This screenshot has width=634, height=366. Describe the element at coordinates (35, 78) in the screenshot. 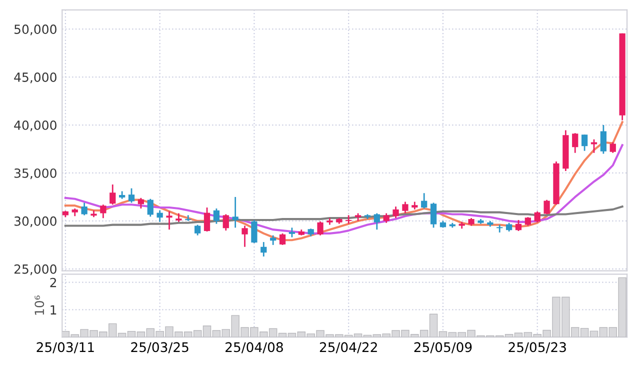

I see `y-tick-label: 45,000` at that location.